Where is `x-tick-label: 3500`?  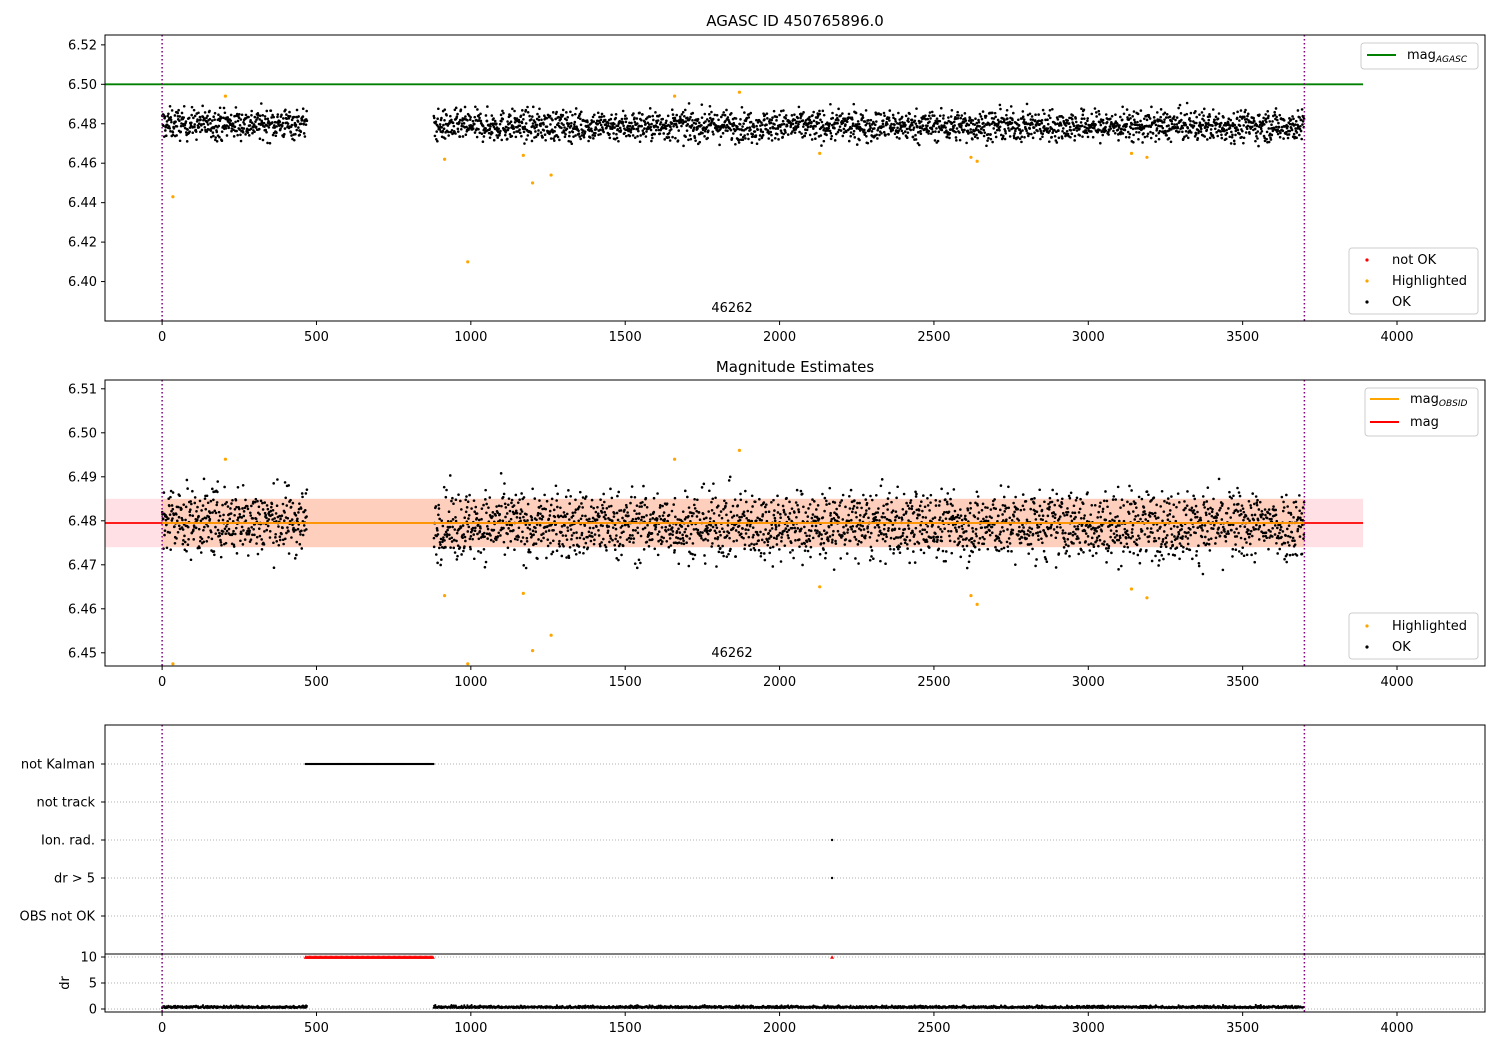 x-tick-label: 3500 is located at coordinates (1242, 337).